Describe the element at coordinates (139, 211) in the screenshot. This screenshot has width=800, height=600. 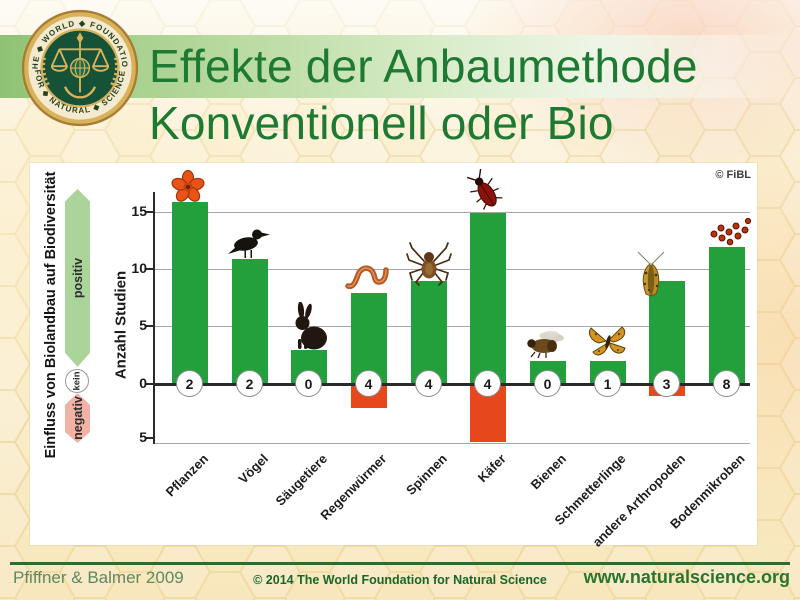
I see `y-tick-label-0: 15` at that location.